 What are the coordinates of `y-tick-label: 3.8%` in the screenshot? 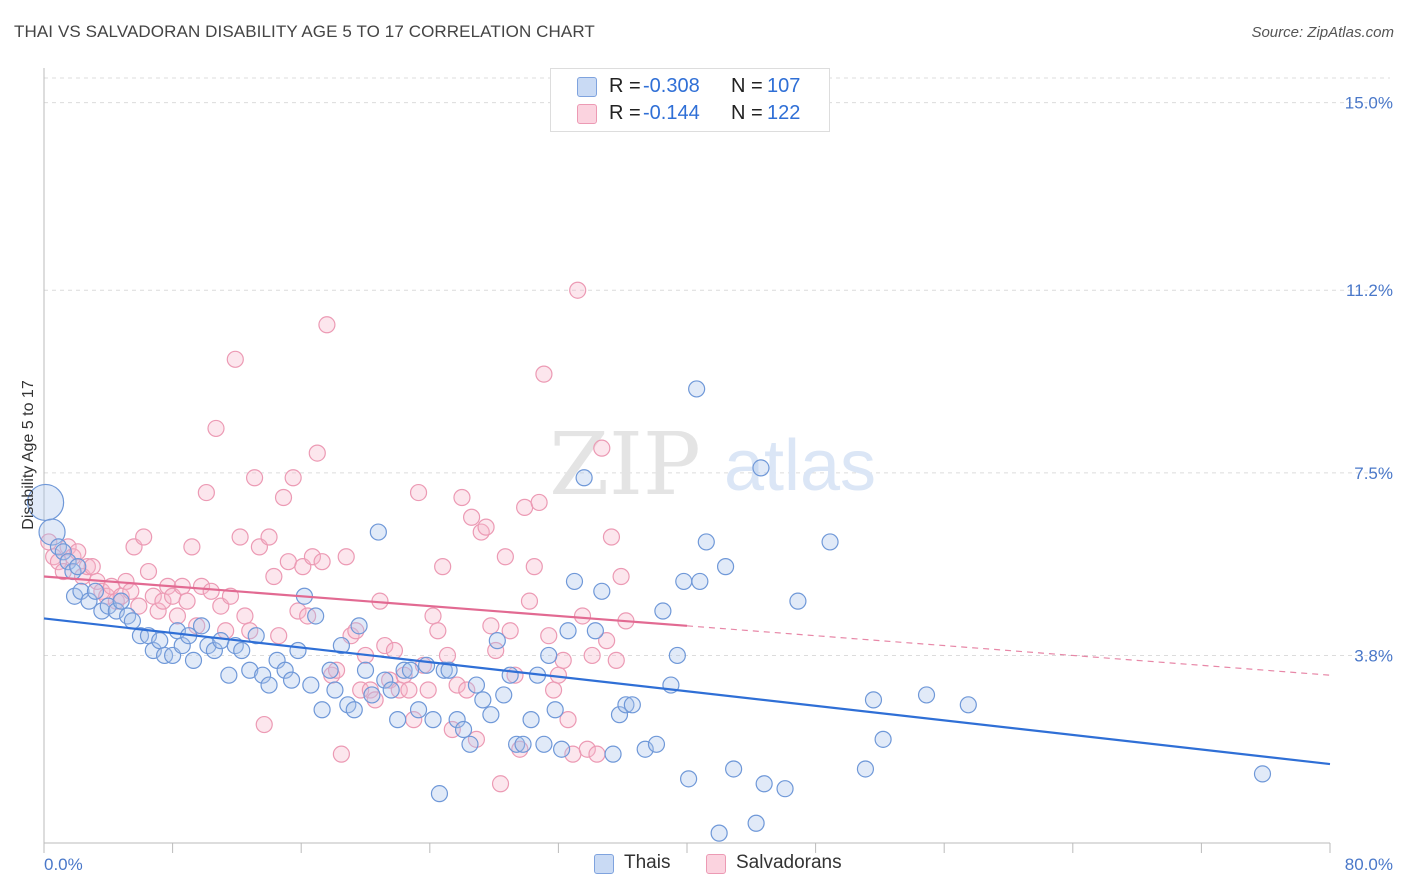 It's located at (1373, 655).